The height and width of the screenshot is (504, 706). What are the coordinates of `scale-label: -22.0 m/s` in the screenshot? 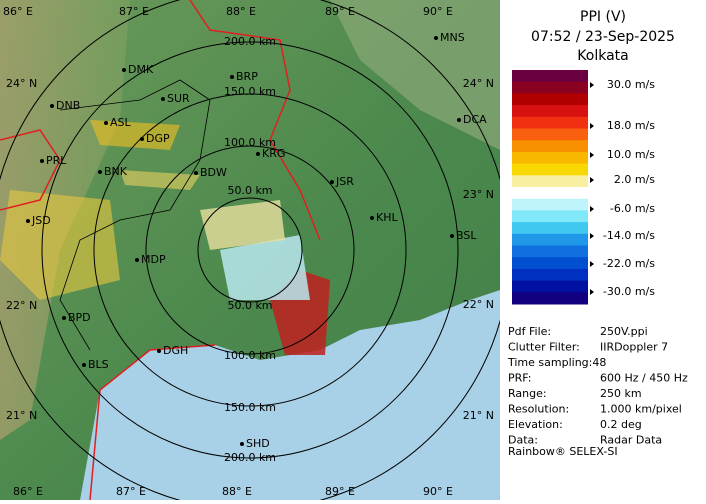 It's located at (629, 263).